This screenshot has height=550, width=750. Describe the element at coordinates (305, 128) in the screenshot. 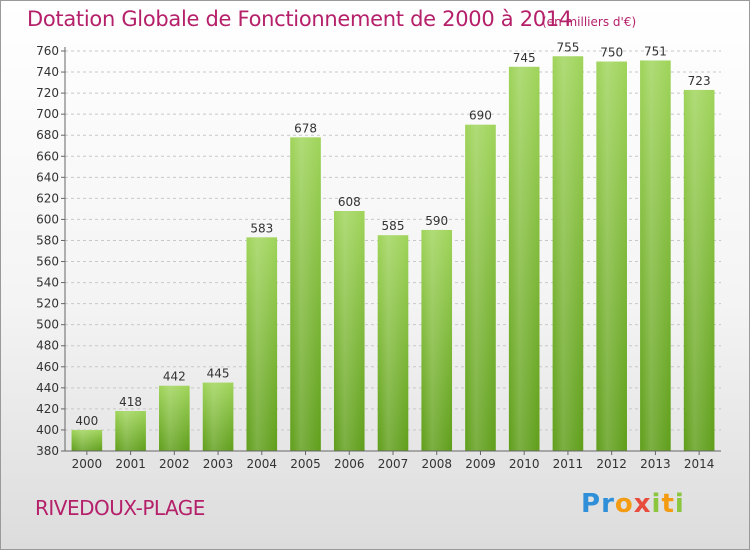

I see `data-label: 678` at that location.